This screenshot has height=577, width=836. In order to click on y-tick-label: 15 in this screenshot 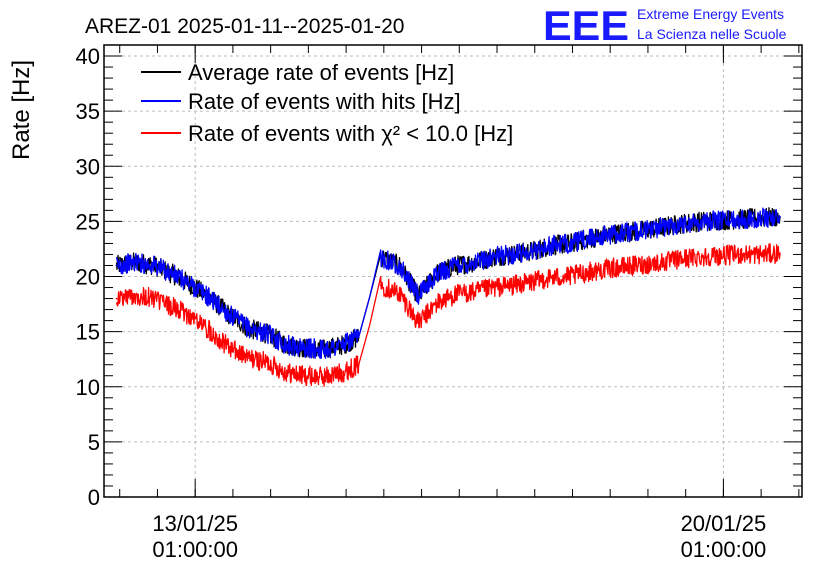, I will do `click(88, 332)`.